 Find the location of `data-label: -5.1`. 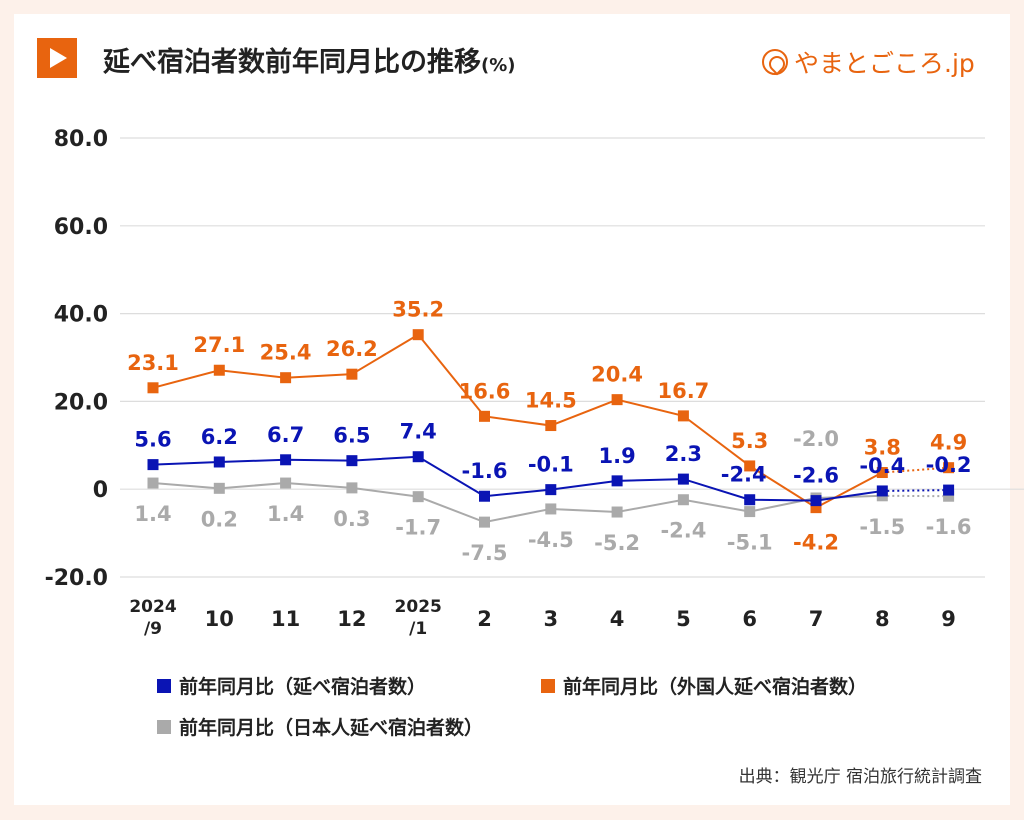

data-label: -5.1 is located at coordinates (750, 543).